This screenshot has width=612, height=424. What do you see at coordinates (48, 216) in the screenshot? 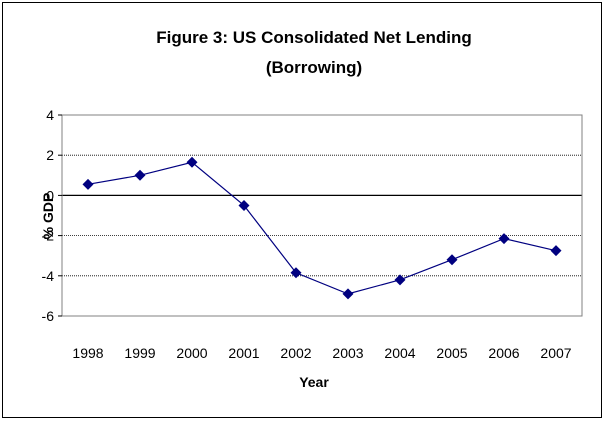
I see `y-axis-title: % GDP` at bounding box center [48, 216].